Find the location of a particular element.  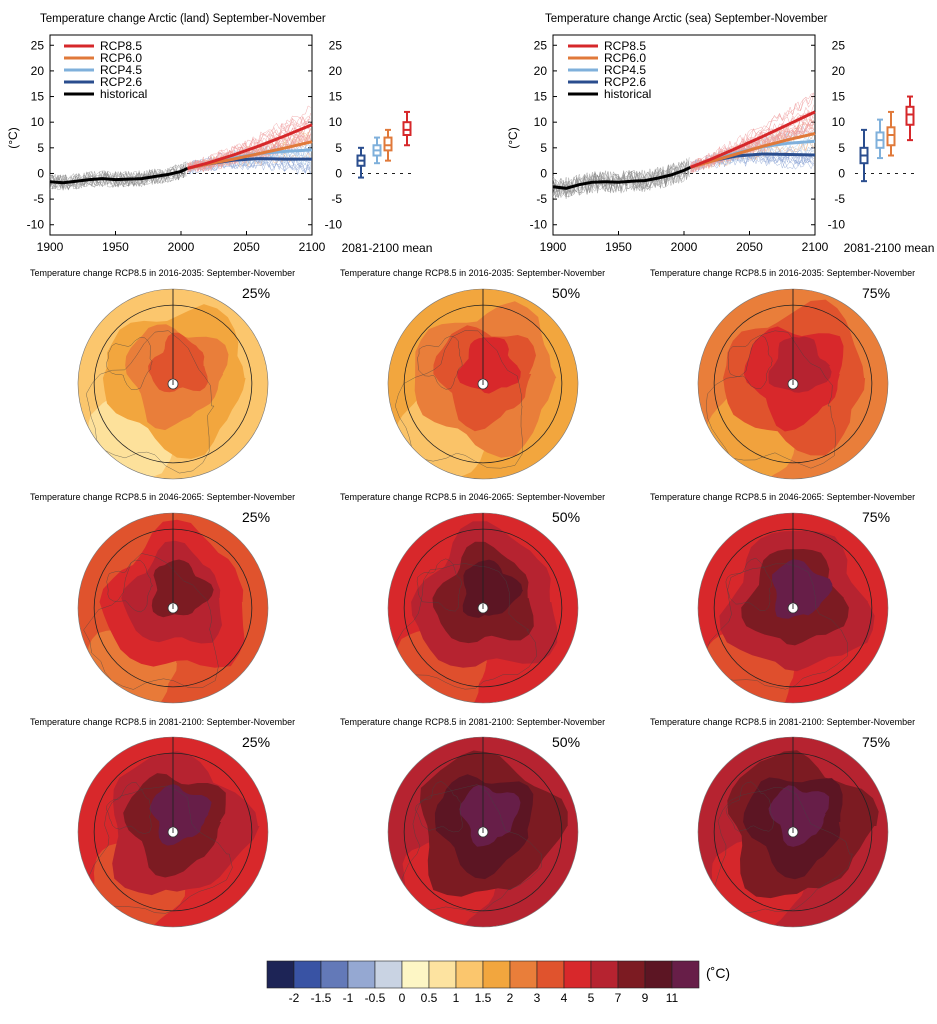

percentile-label-r1c0: 25% is located at coordinates (256, 517).